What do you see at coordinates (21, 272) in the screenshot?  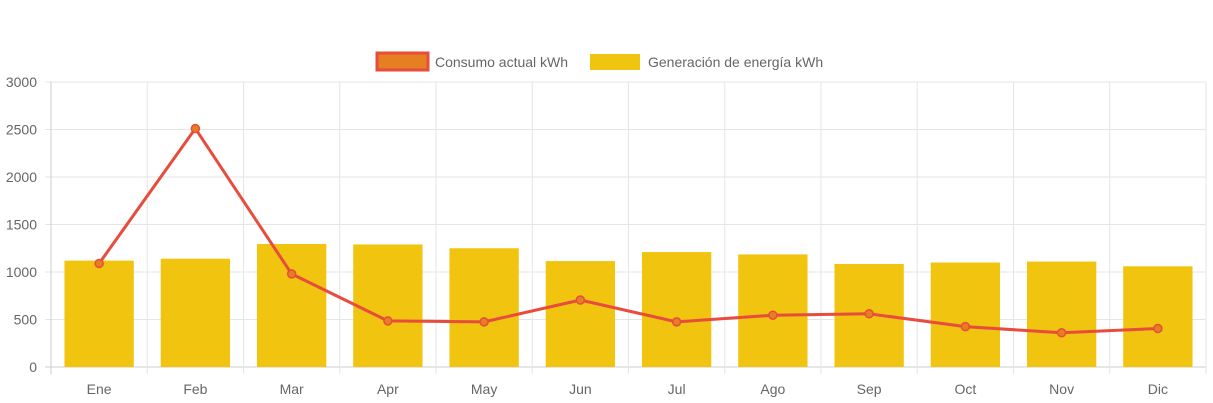 I see `y-tick-label: 1000` at bounding box center [21, 272].